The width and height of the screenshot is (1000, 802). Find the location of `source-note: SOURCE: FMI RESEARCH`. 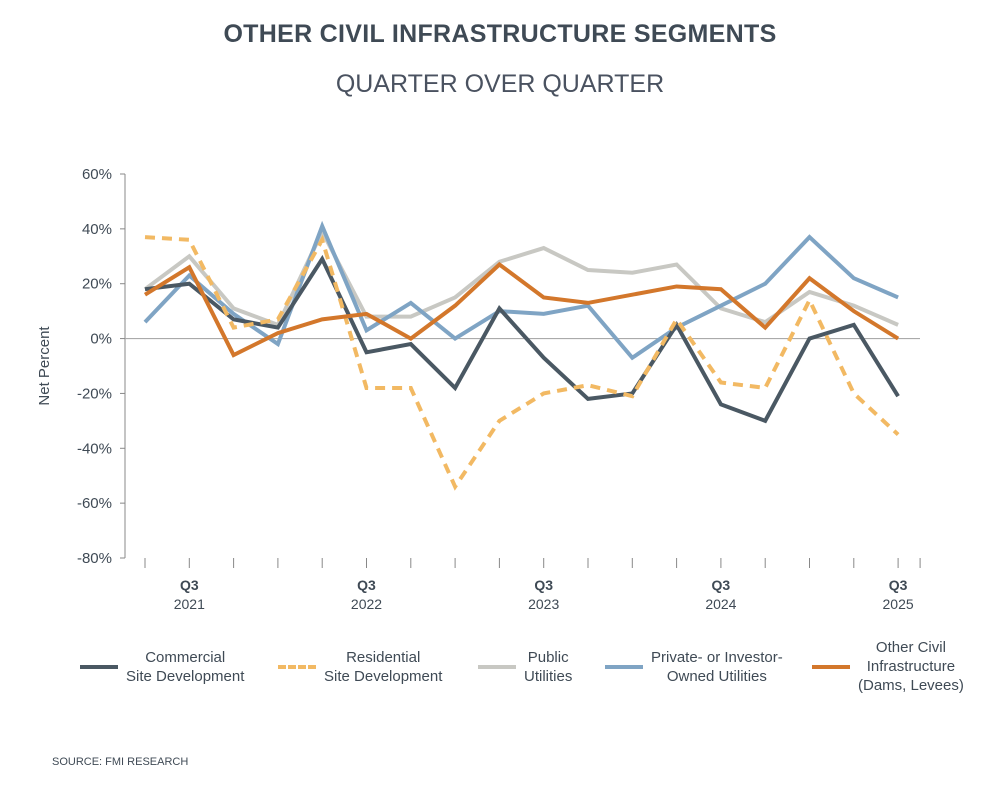

source-note: SOURCE: FMI RESEARCH is located at coordinates (120, 762).